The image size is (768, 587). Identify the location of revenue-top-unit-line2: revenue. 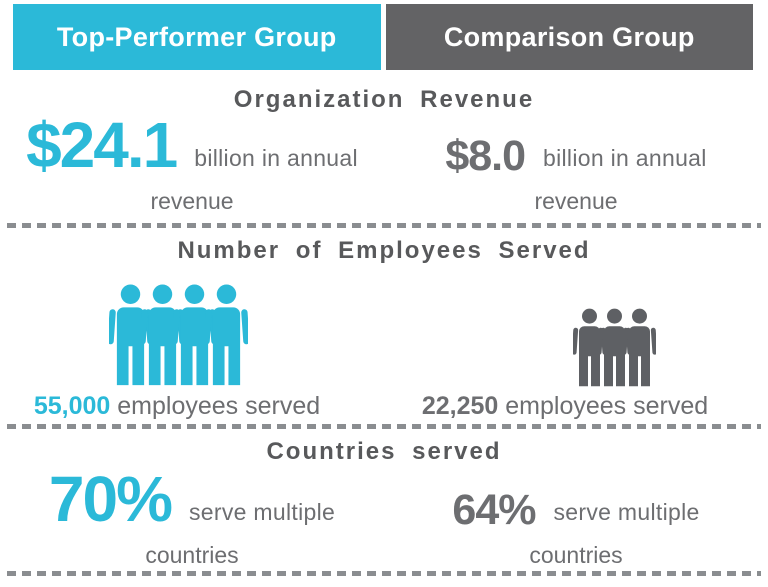
(192, 201).